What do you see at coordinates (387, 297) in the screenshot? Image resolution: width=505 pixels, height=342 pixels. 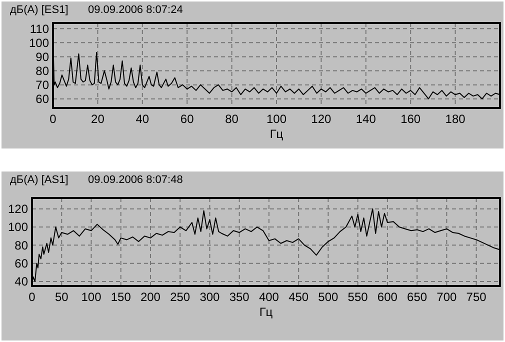 I see `x-tick-label: 600` at bounding box center [387, 297].